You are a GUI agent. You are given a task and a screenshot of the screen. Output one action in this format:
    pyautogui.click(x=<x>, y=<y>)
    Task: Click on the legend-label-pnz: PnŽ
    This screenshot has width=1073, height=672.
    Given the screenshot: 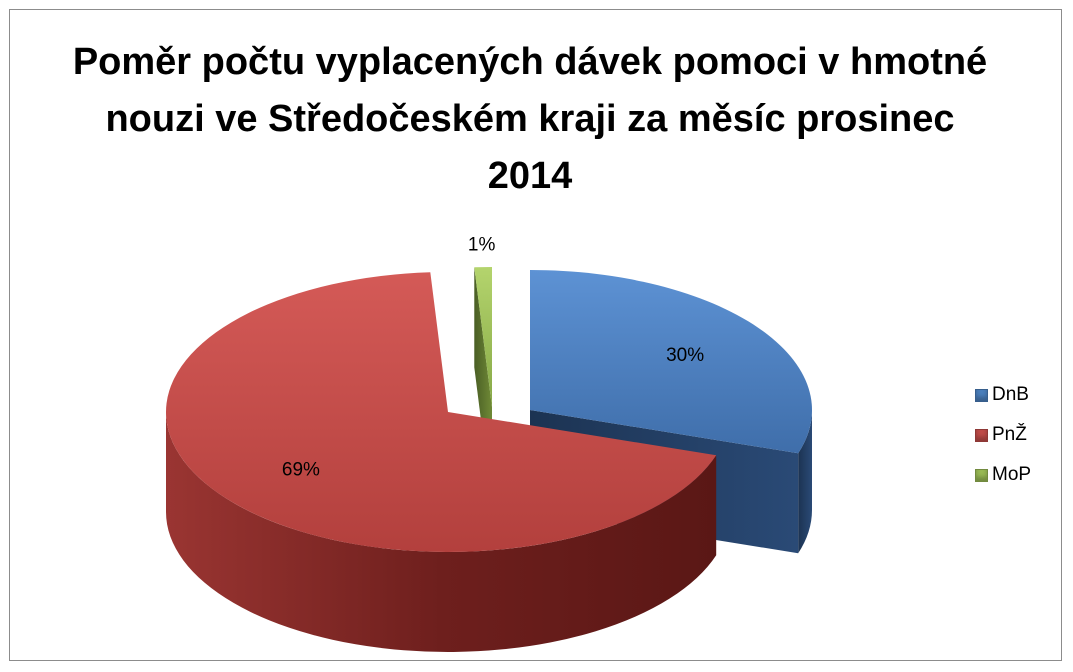 What is the action you would take?
    pyautogui.click(x=1009, y=434)
    